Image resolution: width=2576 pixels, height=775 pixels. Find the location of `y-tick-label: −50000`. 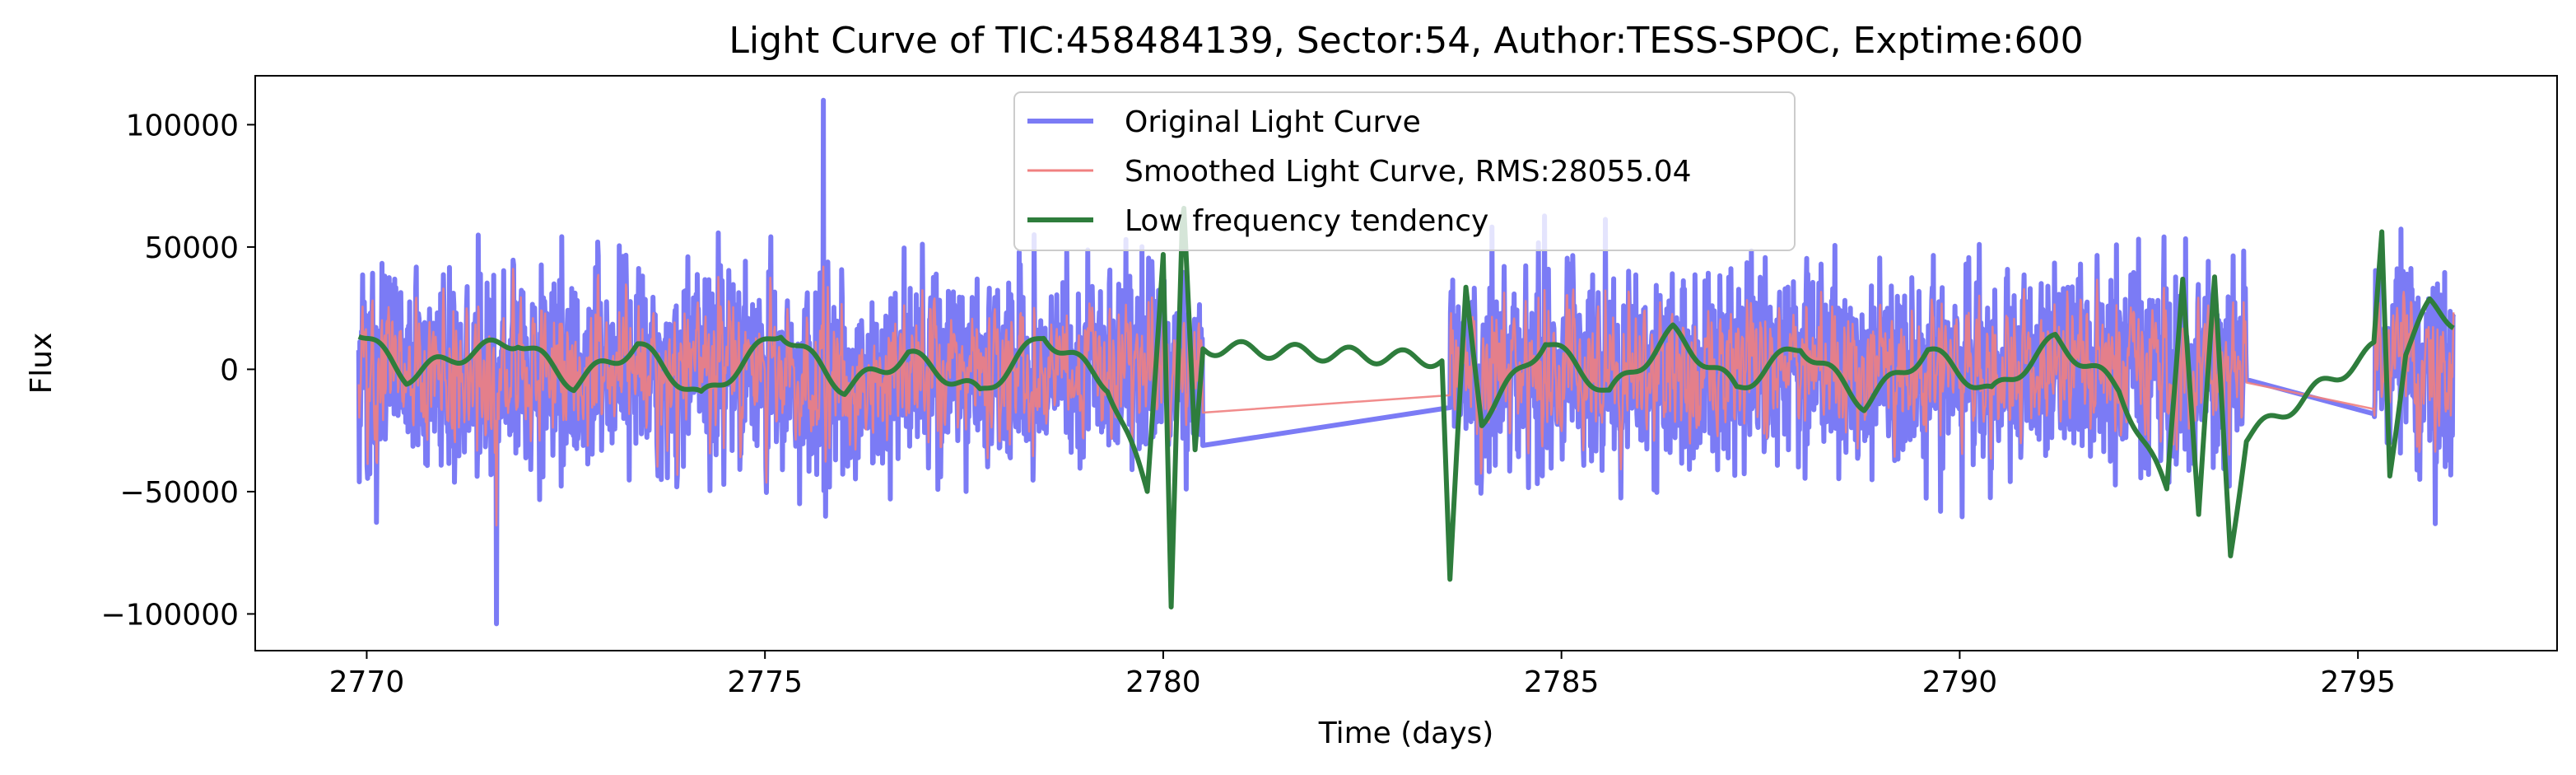

y-tick-label: −50000 is located at coordinates (179, 493).